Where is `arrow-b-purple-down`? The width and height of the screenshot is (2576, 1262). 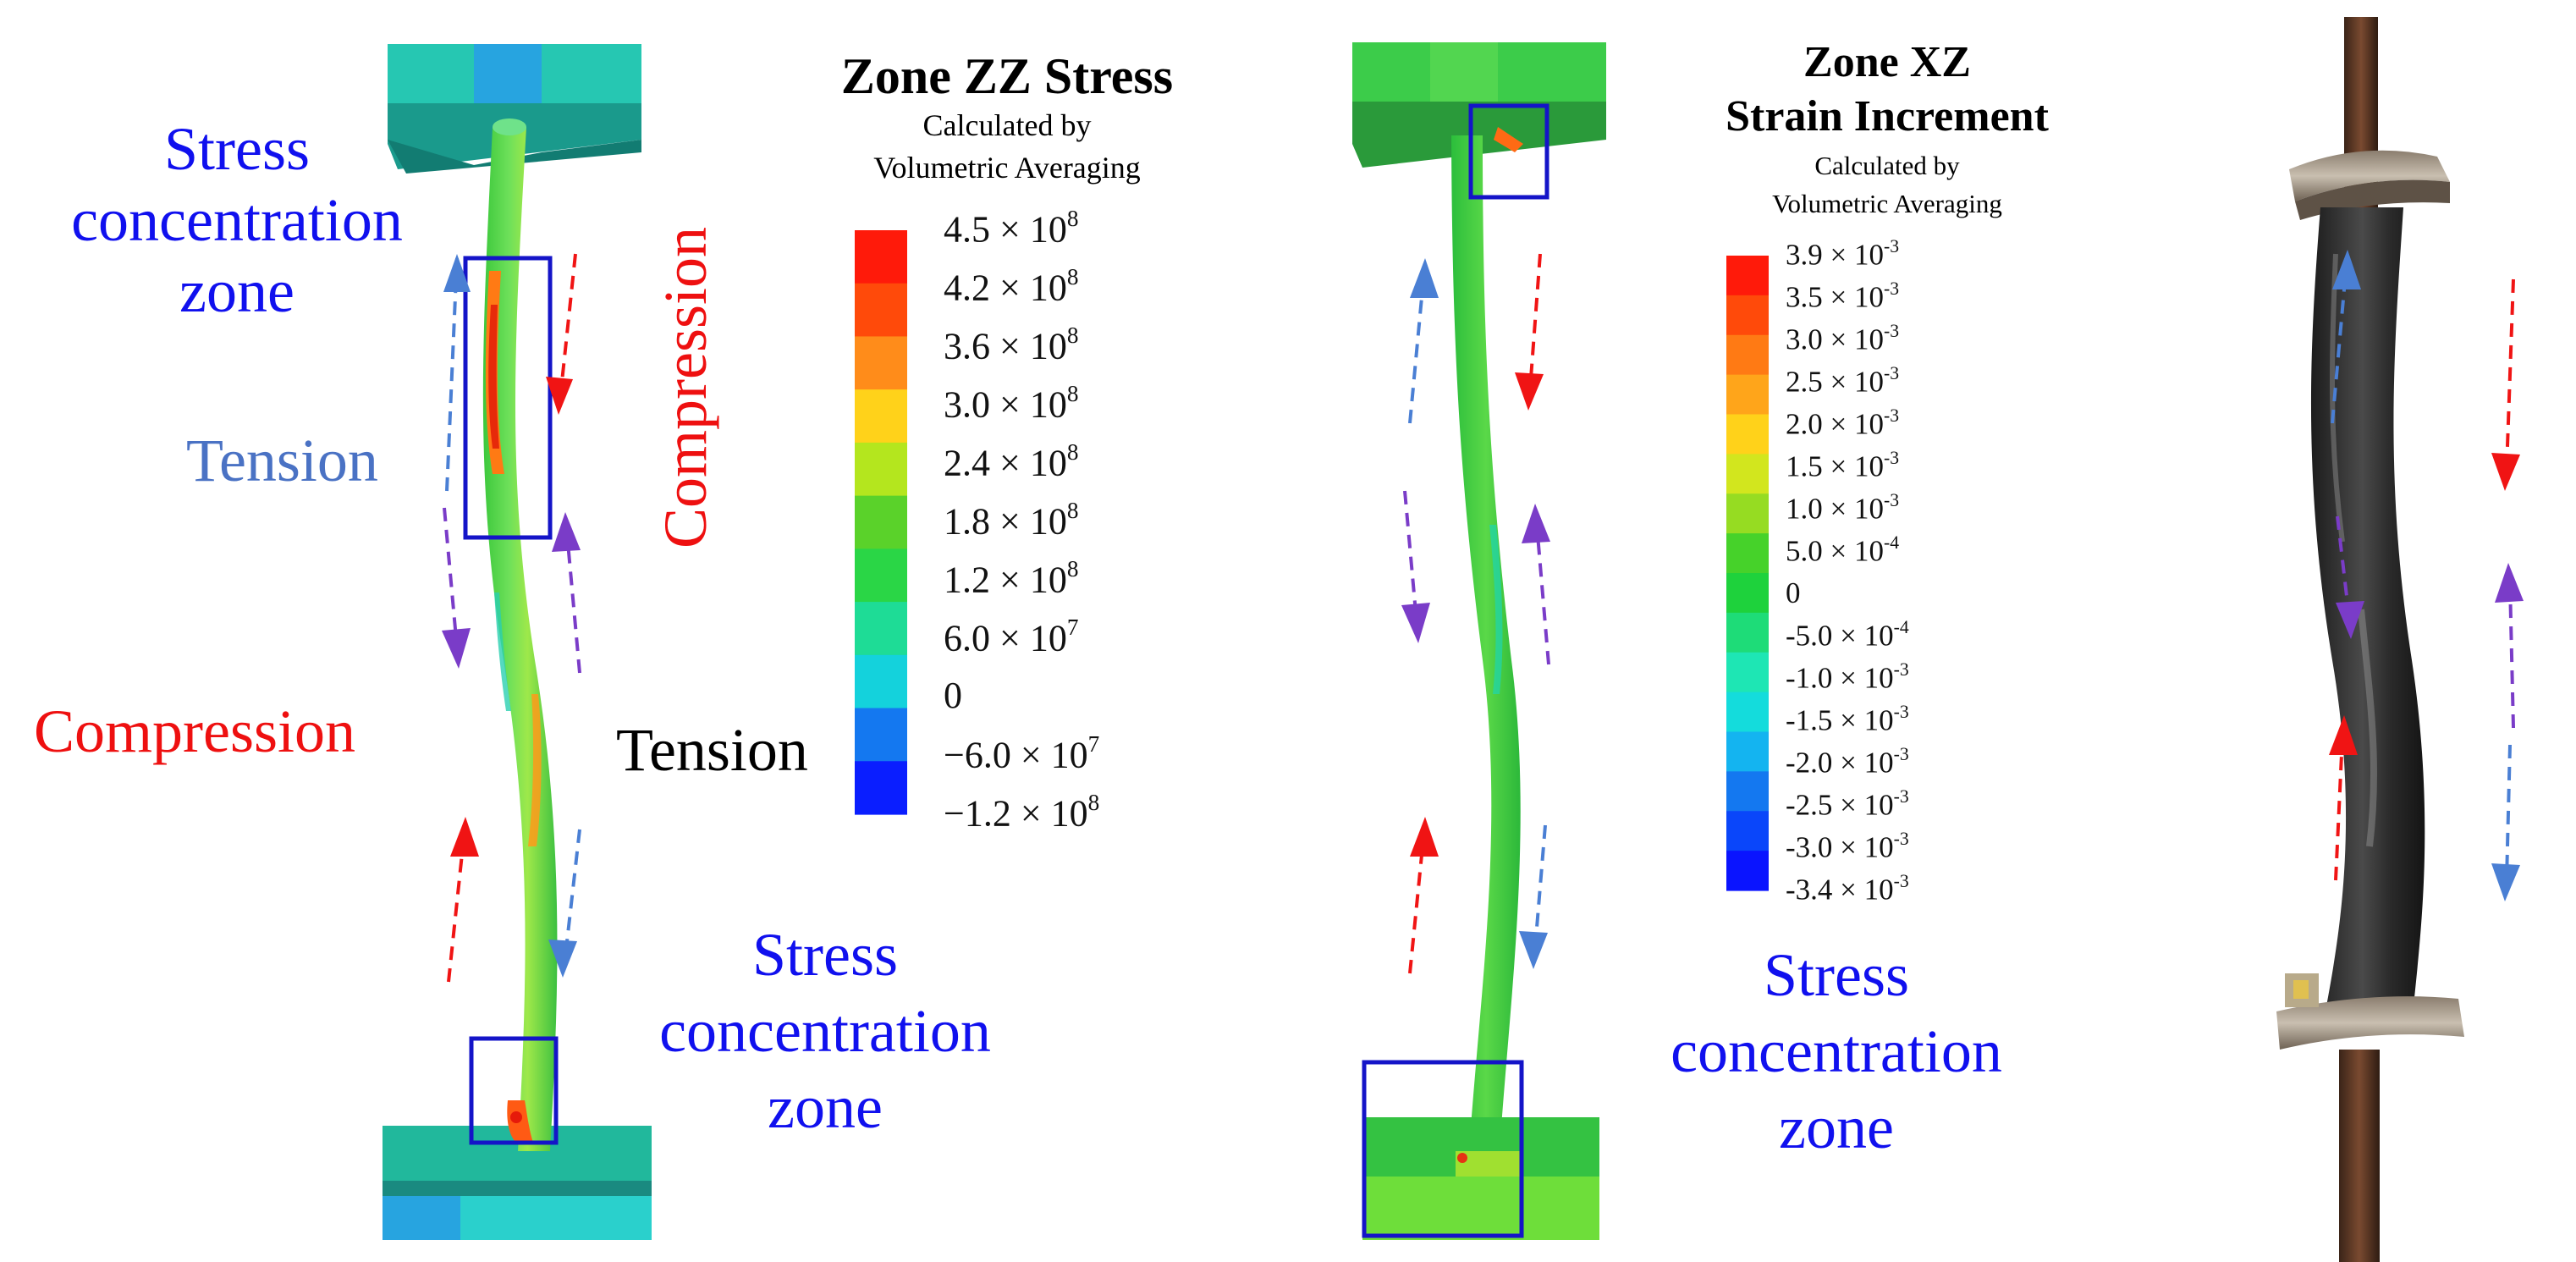 arrow-b-purple-down is located at coordinates (1410, 556).